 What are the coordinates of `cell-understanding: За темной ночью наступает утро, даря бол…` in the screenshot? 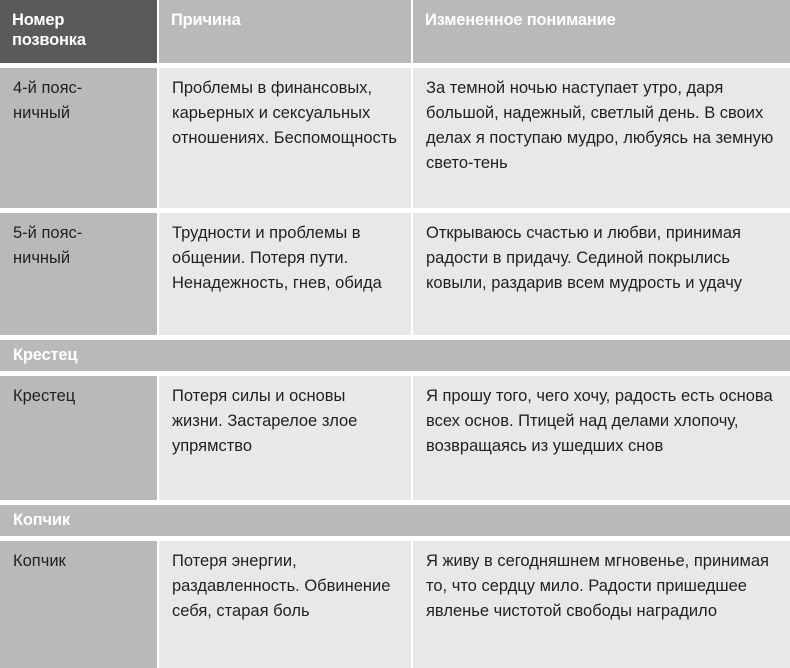 It's located at (601, 138).